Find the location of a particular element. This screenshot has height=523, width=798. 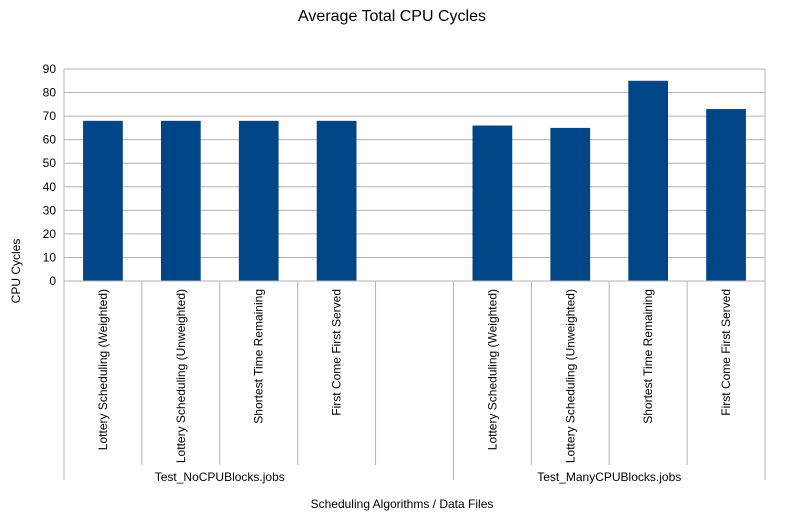

y-tick-label-80: 80 is located at coordinates (50, 93).